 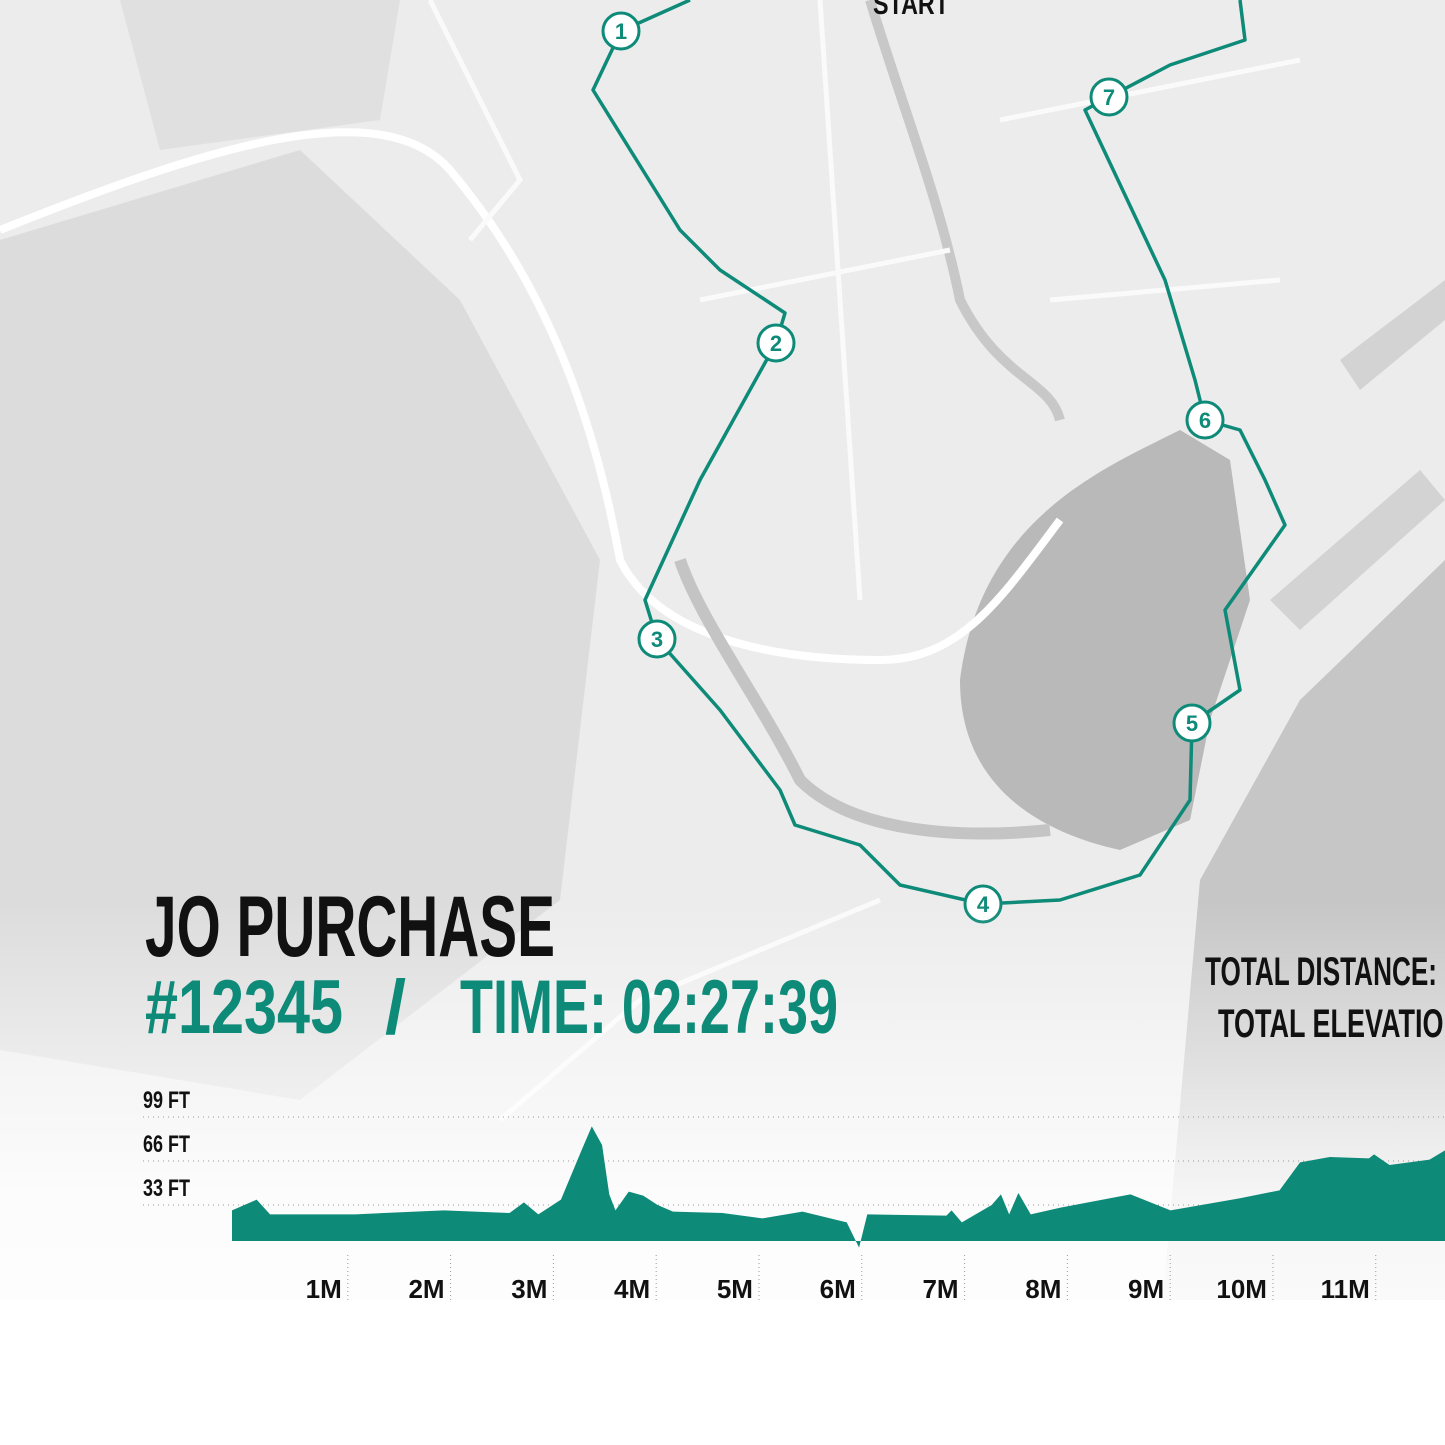 I want to click on elevation-chart: 33 FT 66 FT 99 FT 1M 2M 3M 4M 5M 6M 7M 8M 9M 10M 11M, so click(x=794, y=1195).